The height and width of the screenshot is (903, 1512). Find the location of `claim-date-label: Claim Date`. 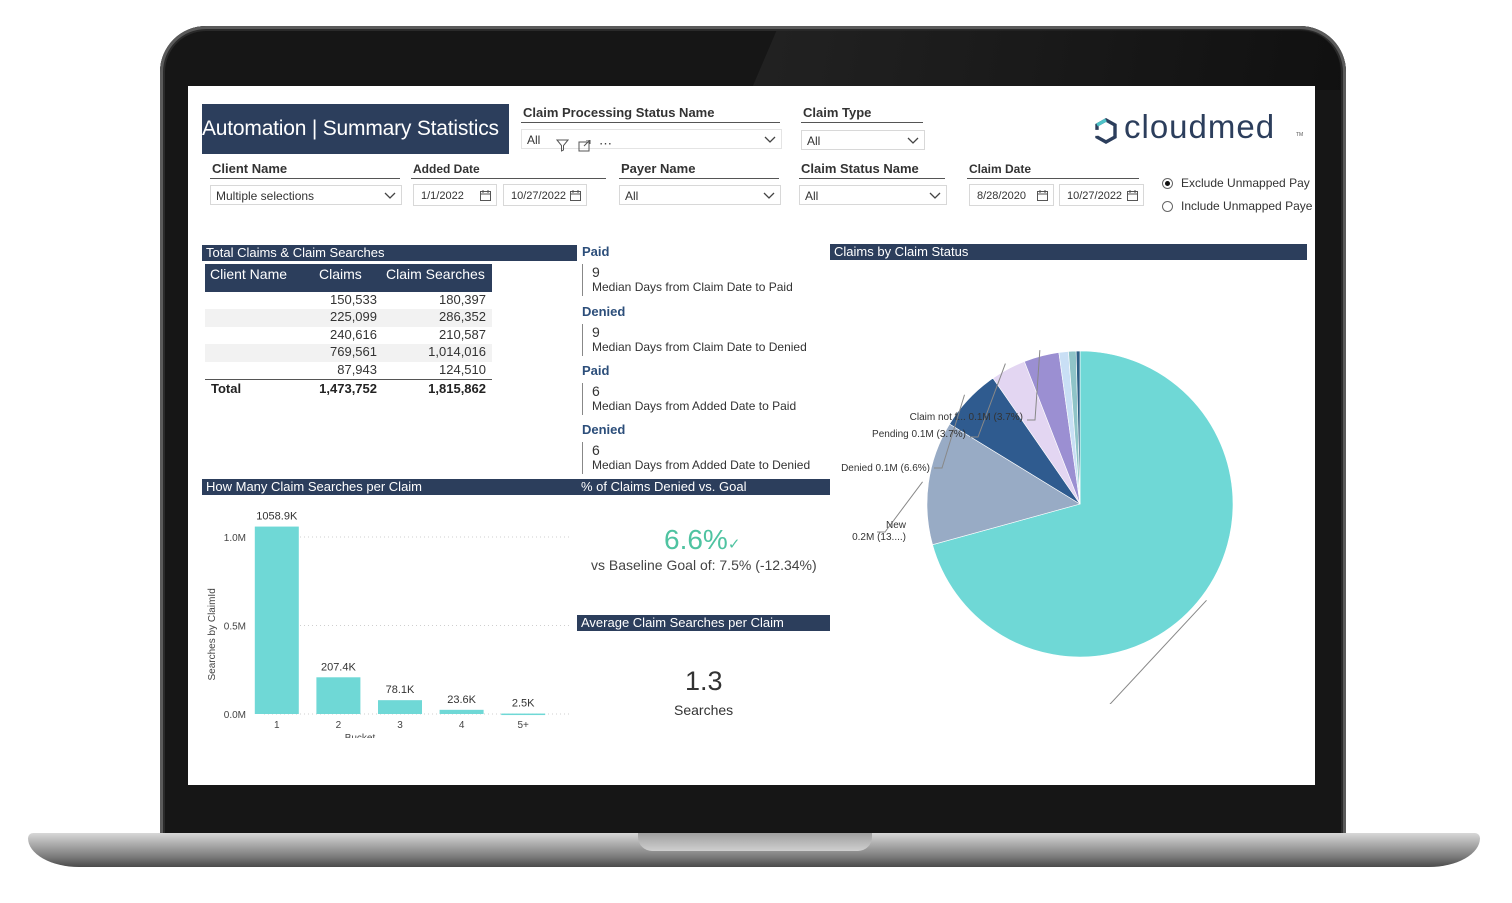

claim-date-label: Claim Date is located at coordinates (1000, 169).